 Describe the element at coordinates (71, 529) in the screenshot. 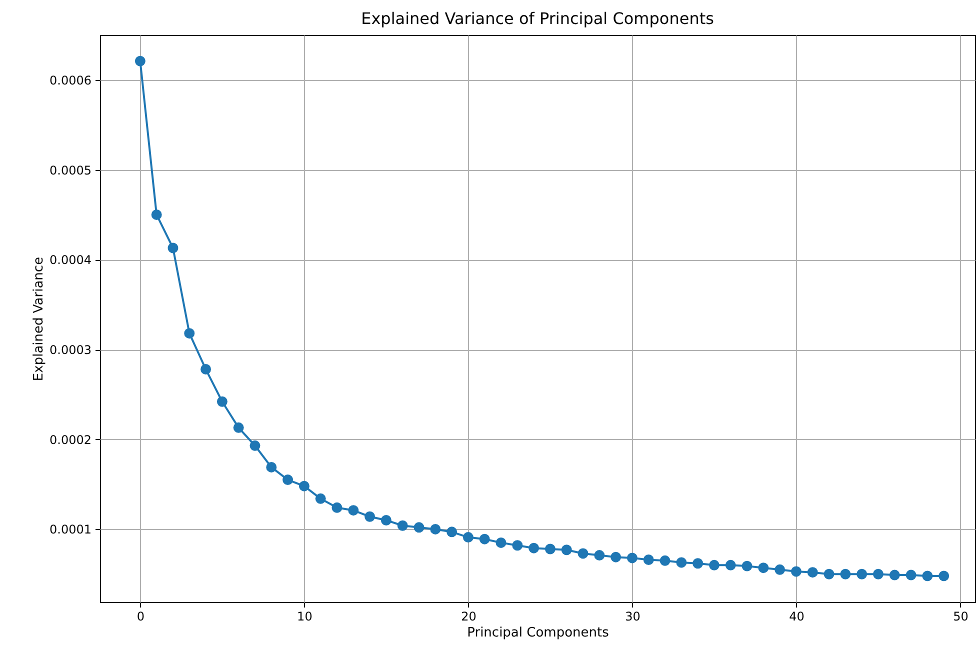

I see `y-tick-label: 0.0001` at that location.